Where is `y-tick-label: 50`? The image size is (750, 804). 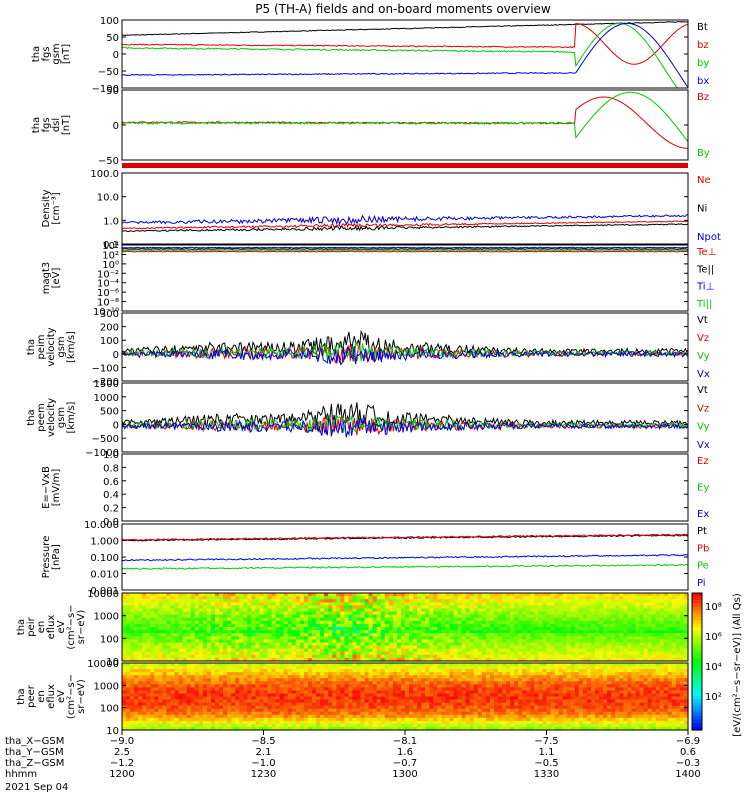 y-tick-label: 50 is located at coordinates (112, 38).